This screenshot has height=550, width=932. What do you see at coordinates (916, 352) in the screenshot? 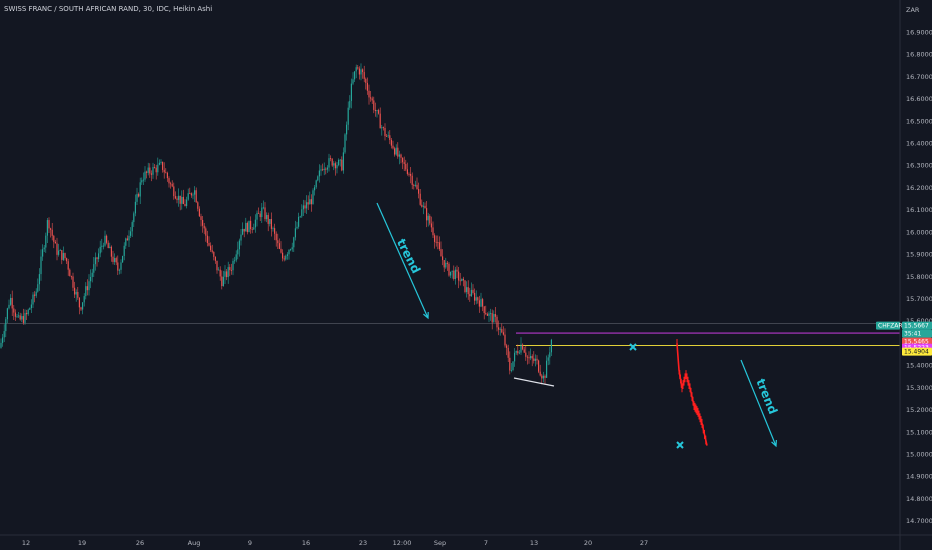
I see `price-tag-label: 15.4904` at bounding box center [916, 352].